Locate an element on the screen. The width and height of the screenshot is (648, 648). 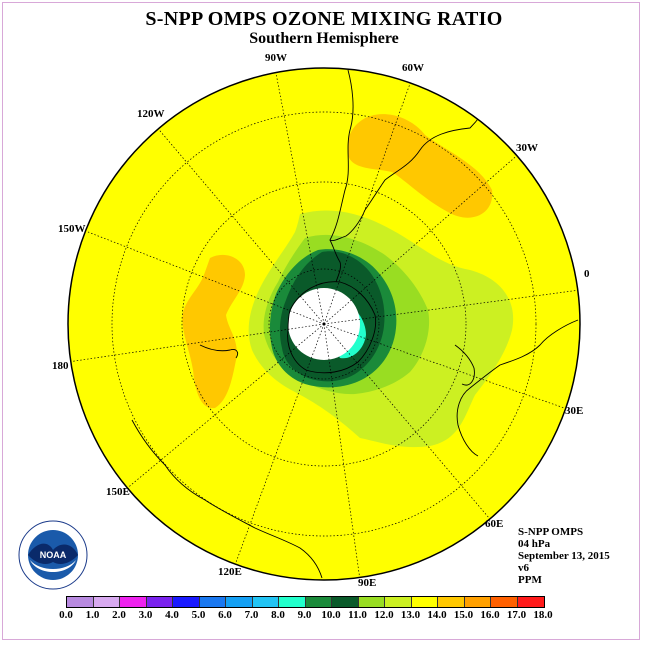
noaa-logo: NOAA is located at coordinates (53, 555).